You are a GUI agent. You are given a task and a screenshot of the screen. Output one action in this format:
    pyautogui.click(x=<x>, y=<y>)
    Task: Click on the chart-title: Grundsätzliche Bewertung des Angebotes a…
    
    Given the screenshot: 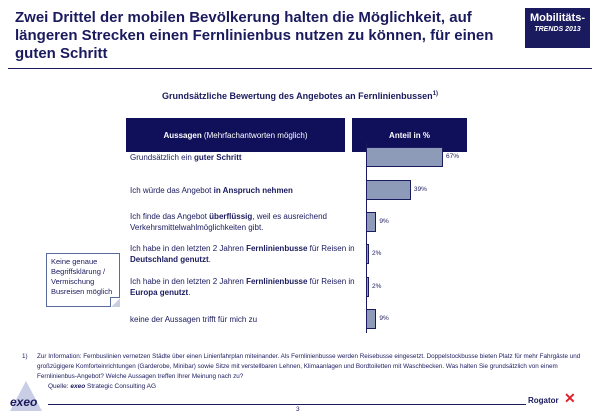 What is the action you would take?
    pyautogui.click(x=300, y=96)
    